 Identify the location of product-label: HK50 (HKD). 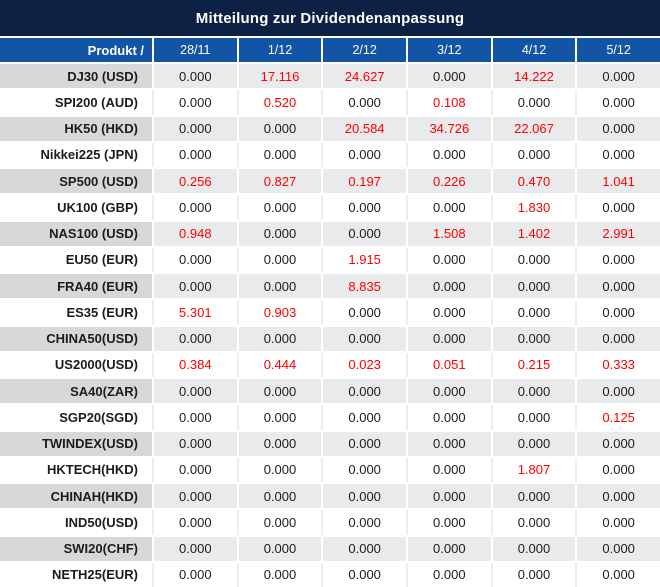
(76, 128).